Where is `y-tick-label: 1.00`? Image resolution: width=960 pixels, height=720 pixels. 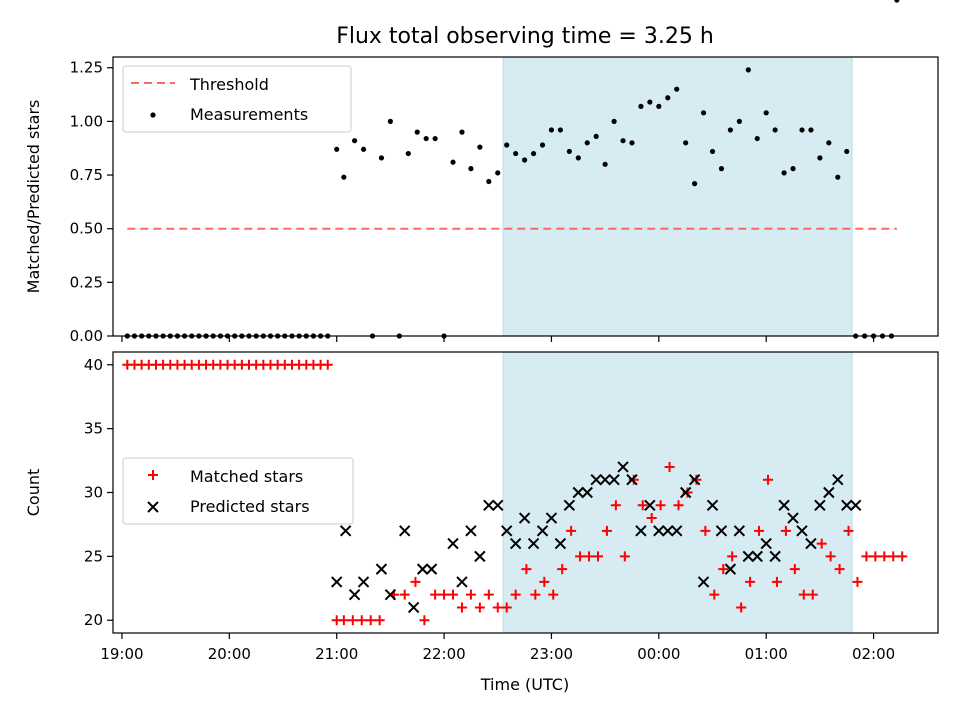
y-tick-label: 1.00 is located at coordinates (86, 121).